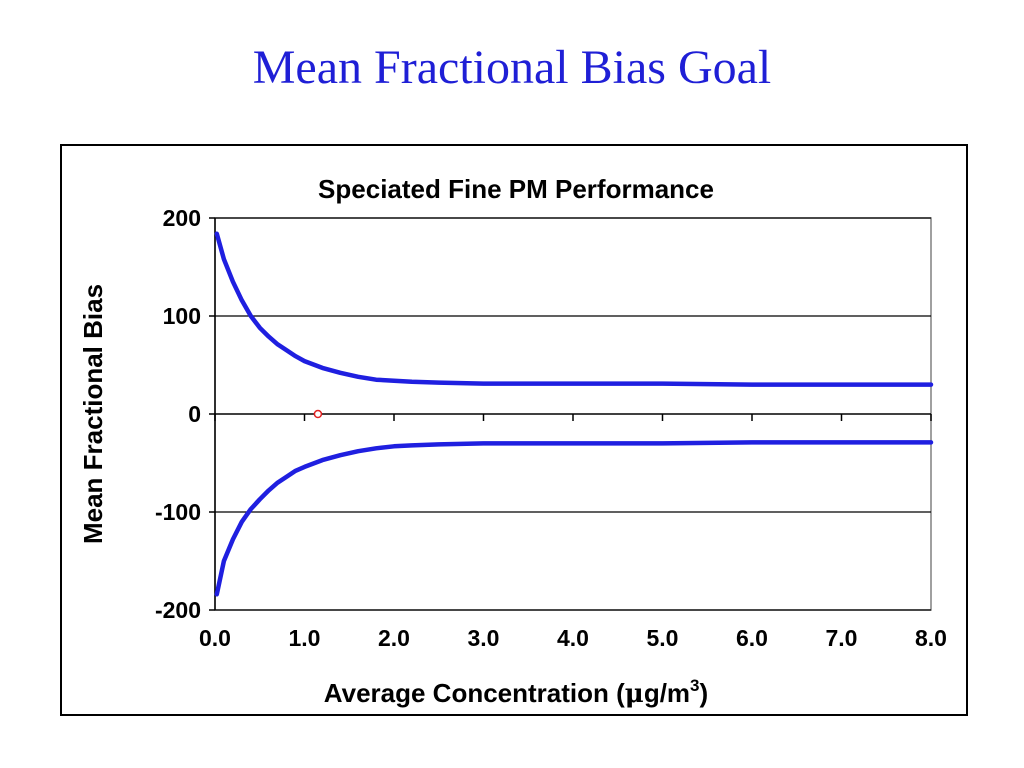  Describe the element at coordinates (512, 67) in the screenshot. I see `slide-title: Mean Fractional Bias Goal` at that location.